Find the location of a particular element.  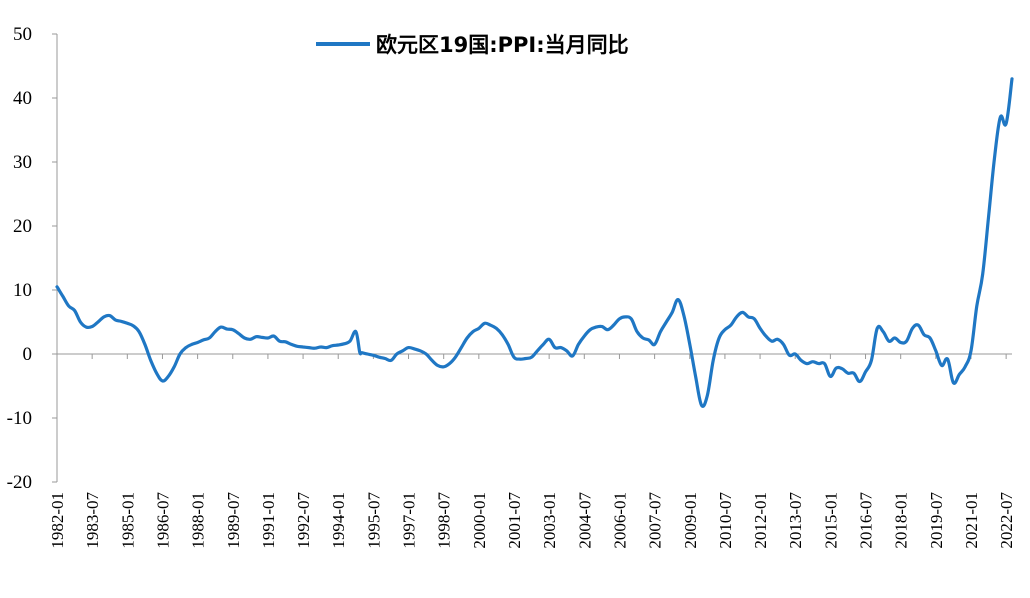

x-tick-label: 2015-01 is located at coordinates (830, 520).